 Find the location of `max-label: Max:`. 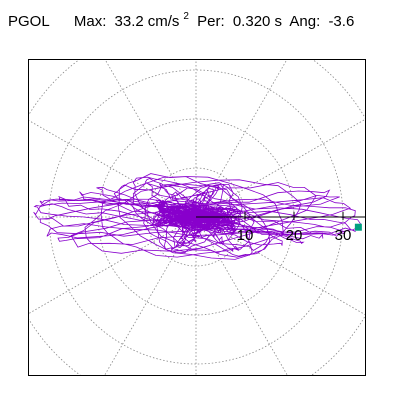

max-label: Max: is located at coordinates (90, 21).